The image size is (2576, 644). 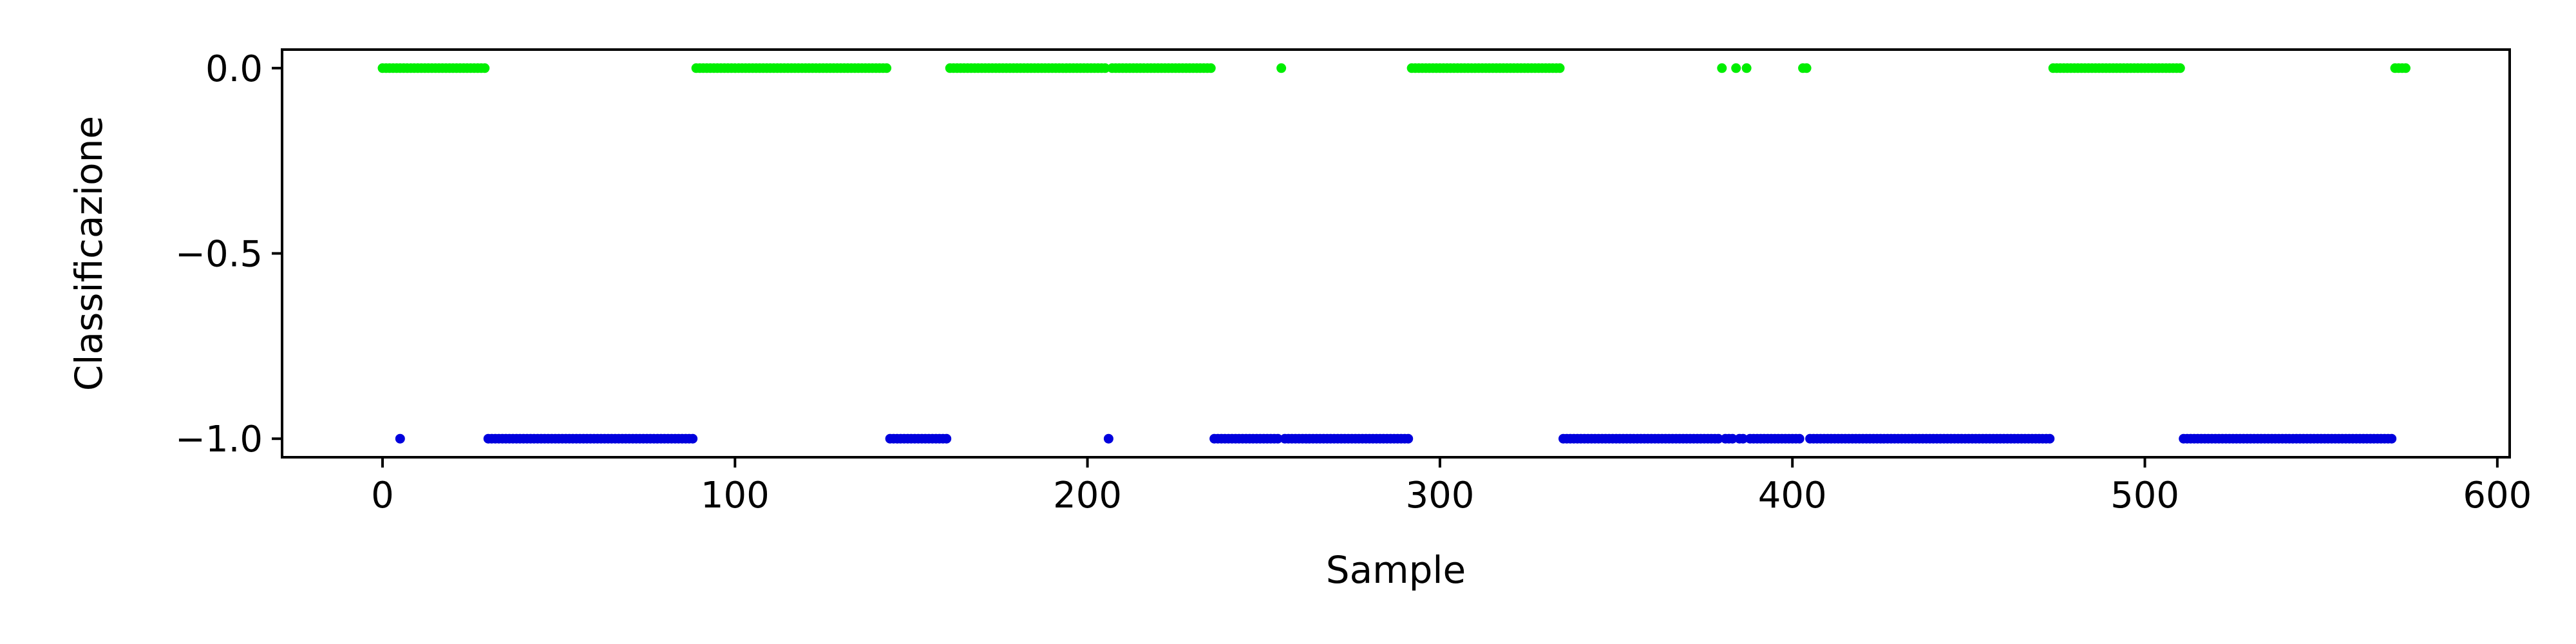 I want to click on y-tick-label: −0.5, so click(x=219, y=255).